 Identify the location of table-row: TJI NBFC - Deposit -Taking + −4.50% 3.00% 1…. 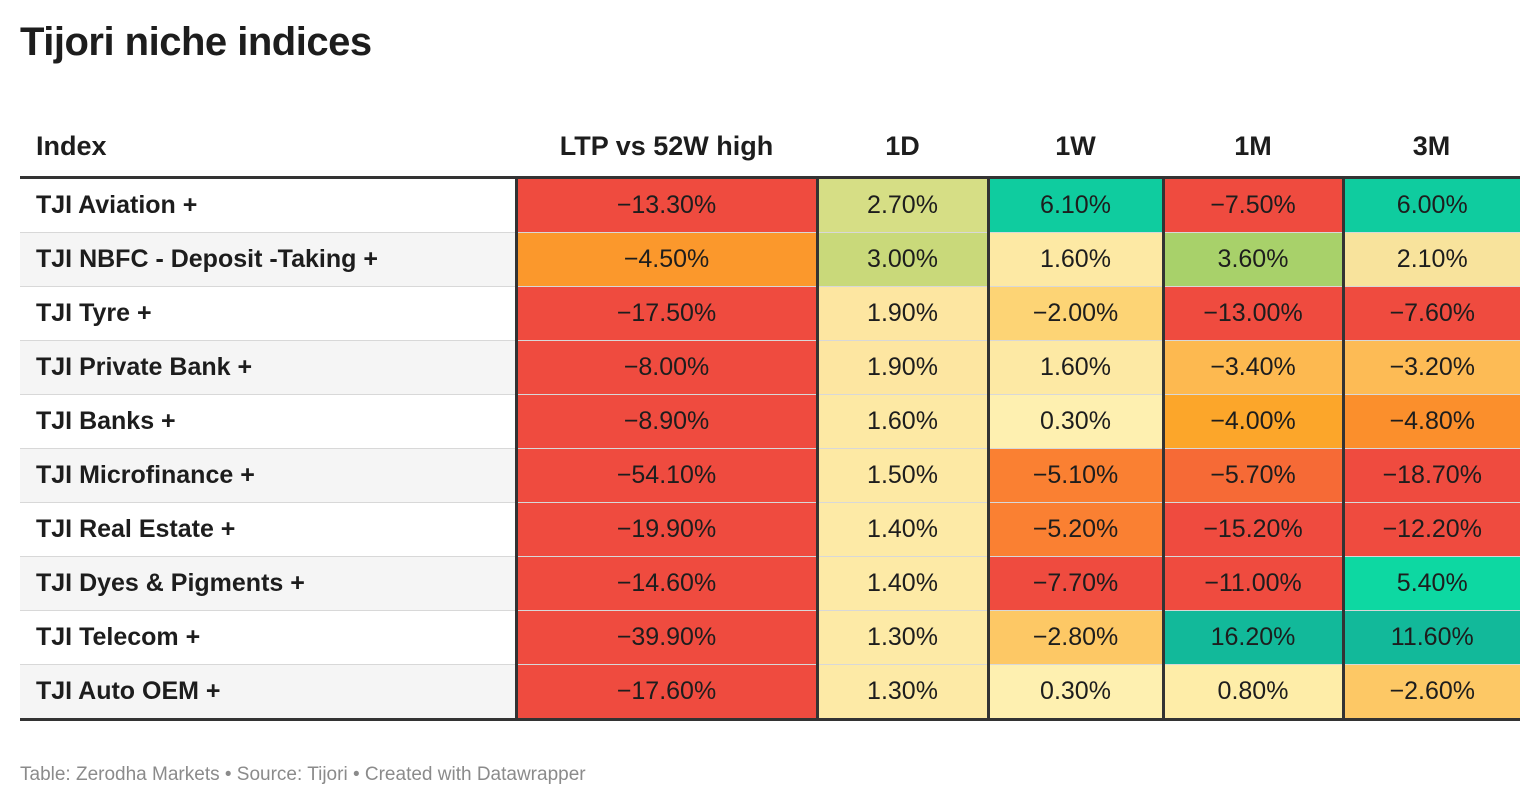
(770, 259).